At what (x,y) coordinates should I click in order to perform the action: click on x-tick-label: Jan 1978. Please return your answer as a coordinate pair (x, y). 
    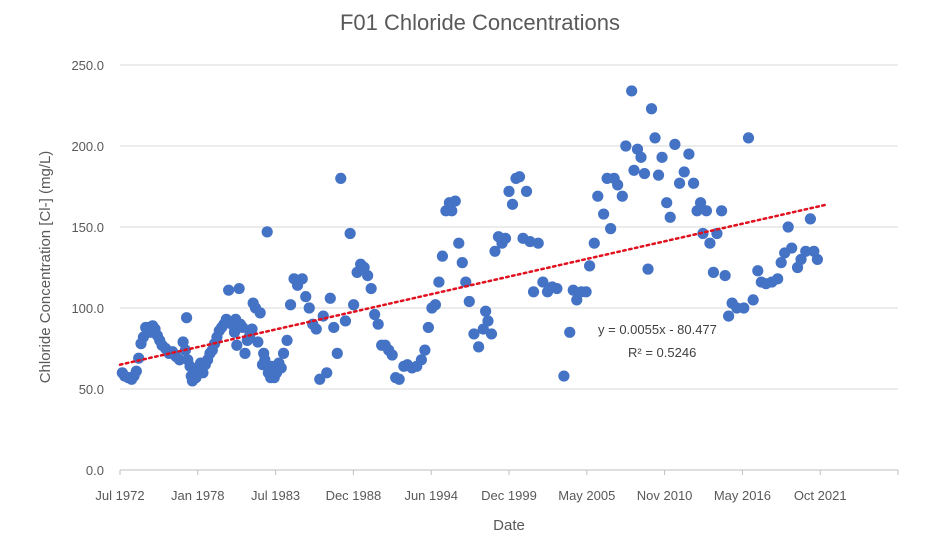
    Looking at the image, I should click on (198, 495).